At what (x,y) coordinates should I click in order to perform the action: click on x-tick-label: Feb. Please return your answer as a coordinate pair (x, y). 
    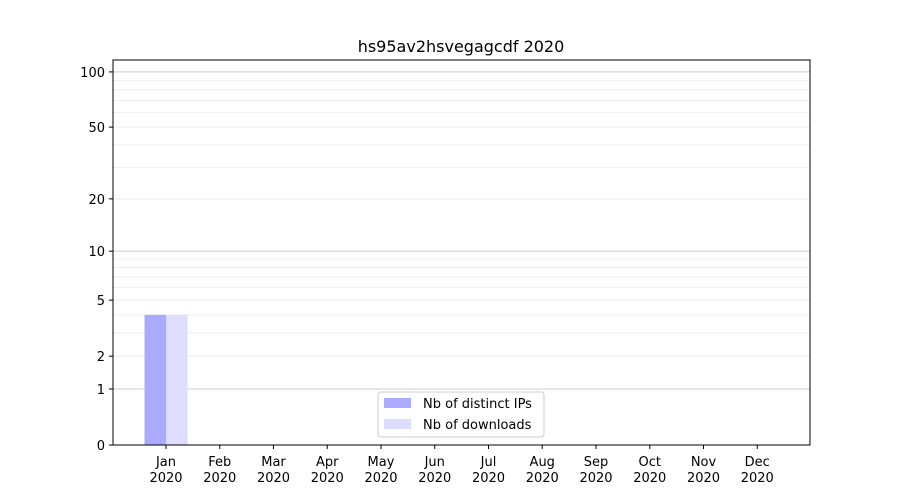
    Looking at the image, I should click on (219, 462).